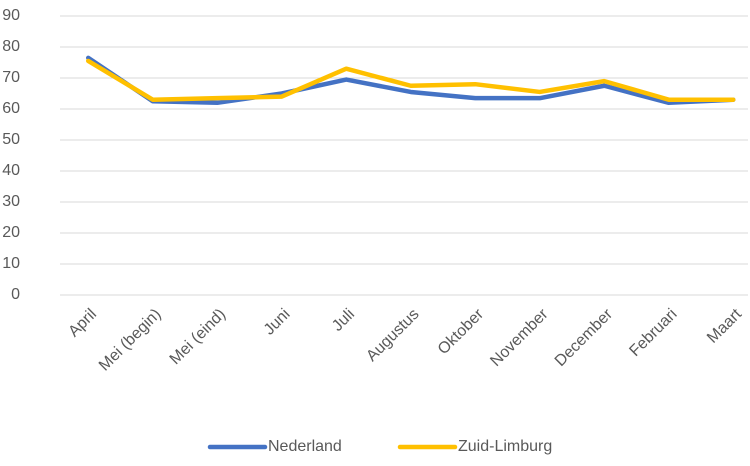  I want to click on series-line, so click(411, 80).